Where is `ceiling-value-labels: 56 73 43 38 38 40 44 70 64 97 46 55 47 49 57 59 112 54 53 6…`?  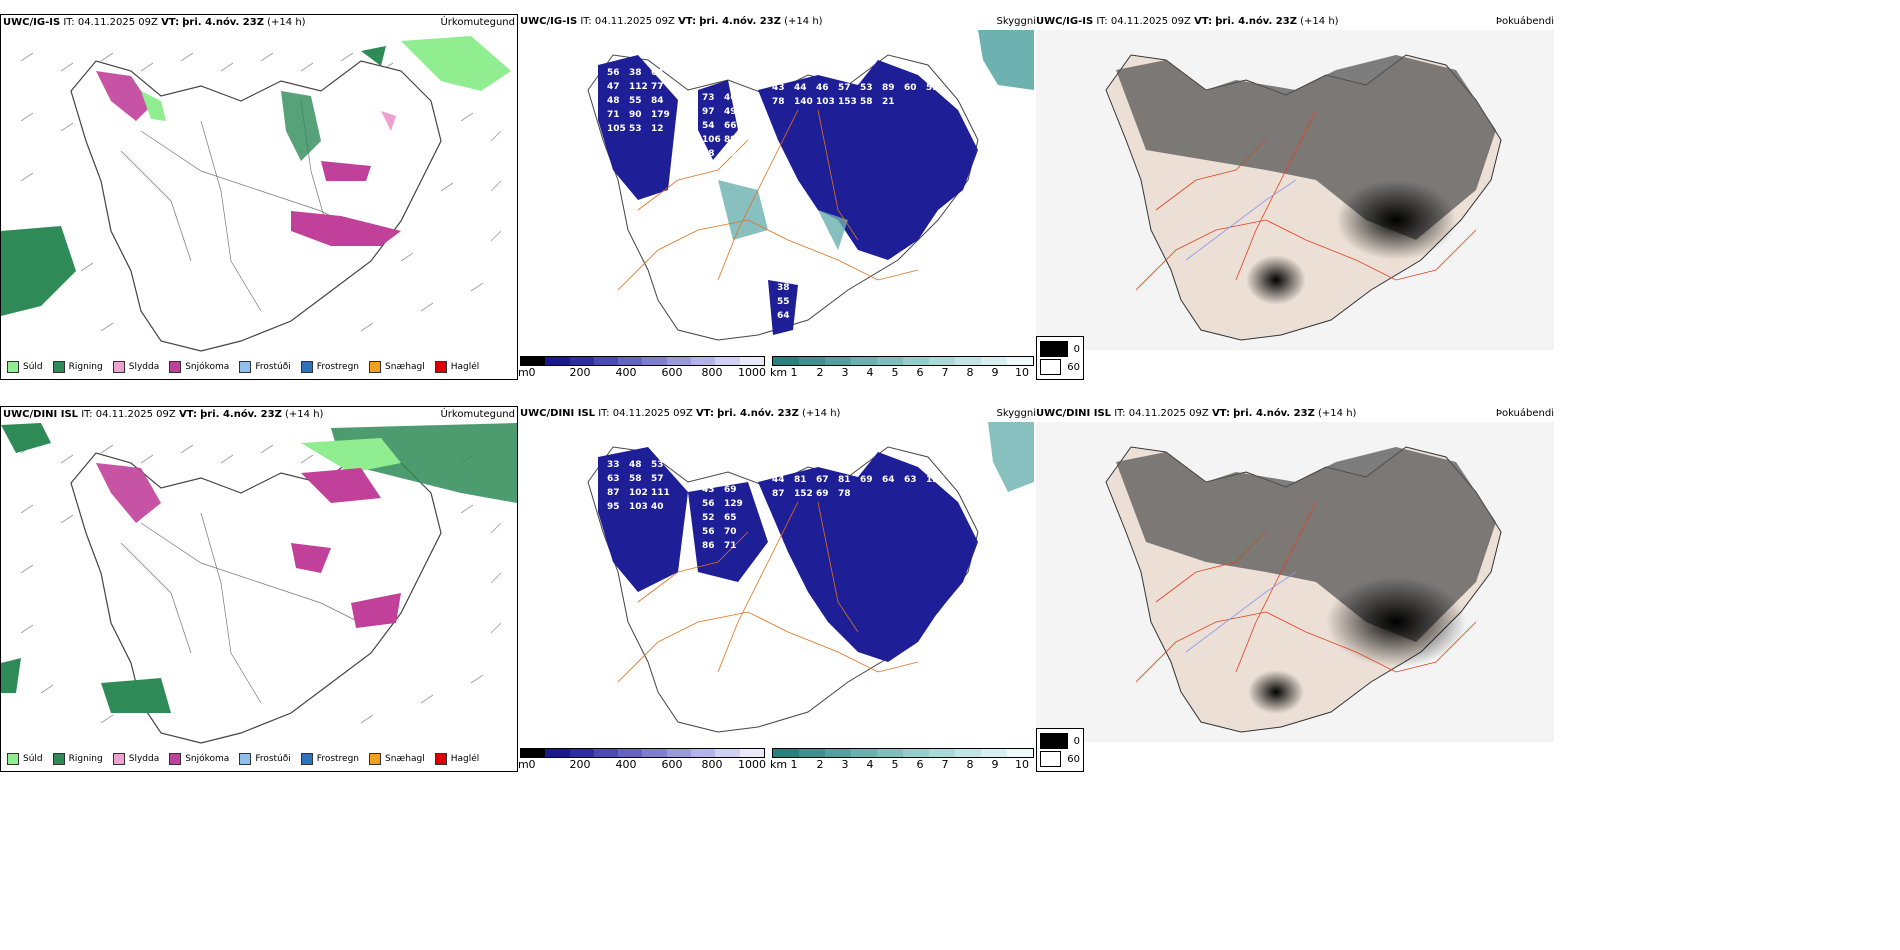
ceiling-value-labels: 56 73 43 38 38 40 44 70 64 97 46 55 47 49 57 59 112 54 53 6… is located at coordinates (773, 194).